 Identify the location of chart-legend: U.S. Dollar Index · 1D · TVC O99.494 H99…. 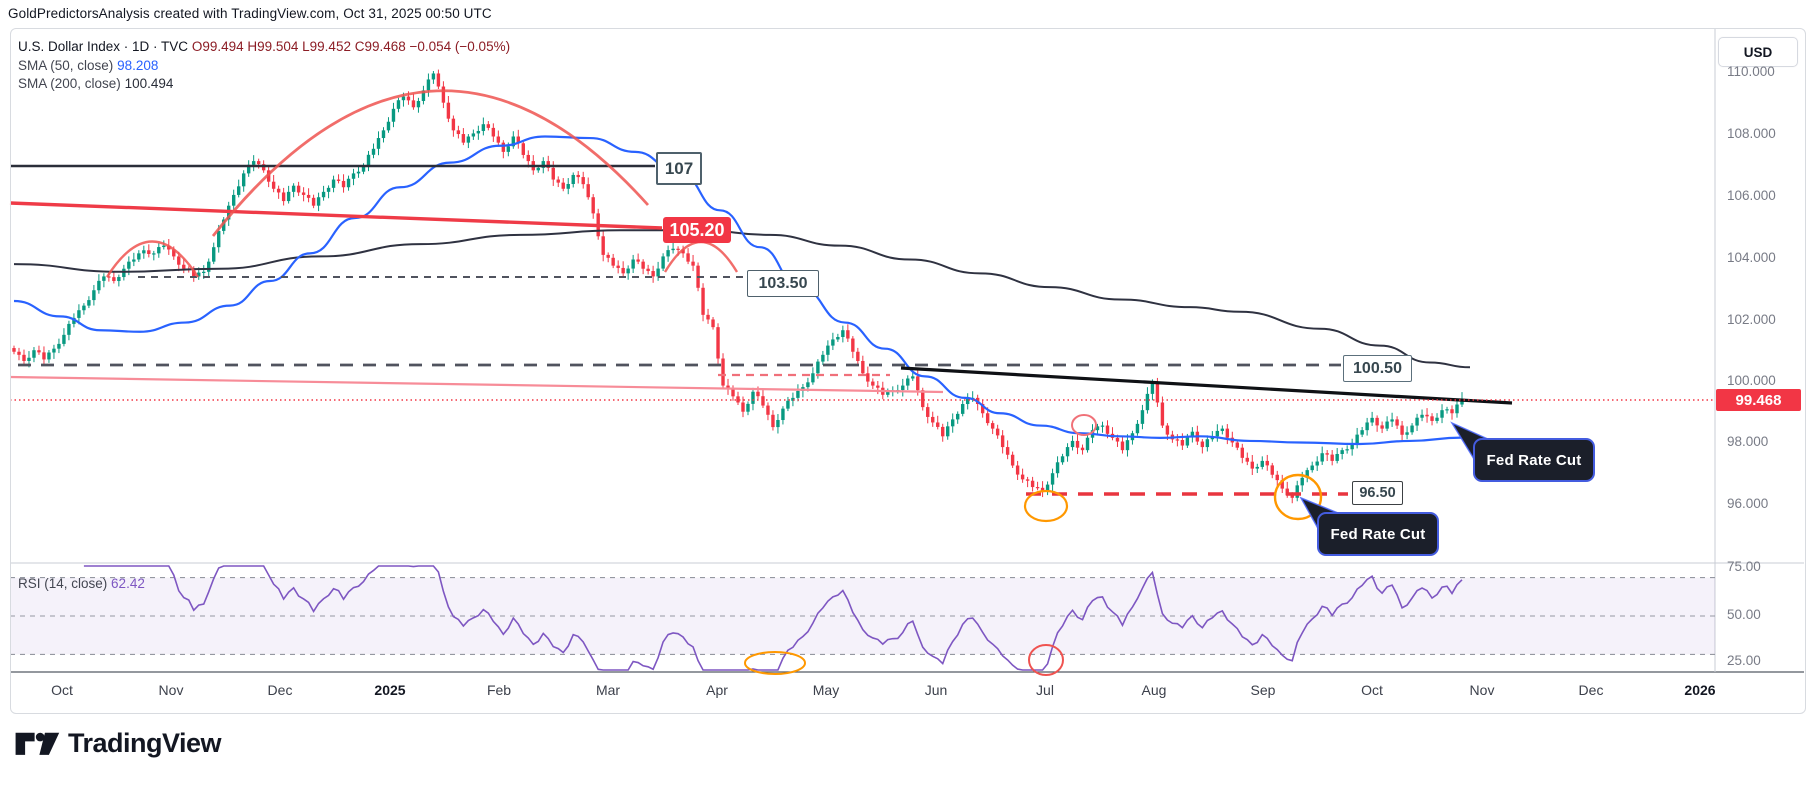
(264, 66).